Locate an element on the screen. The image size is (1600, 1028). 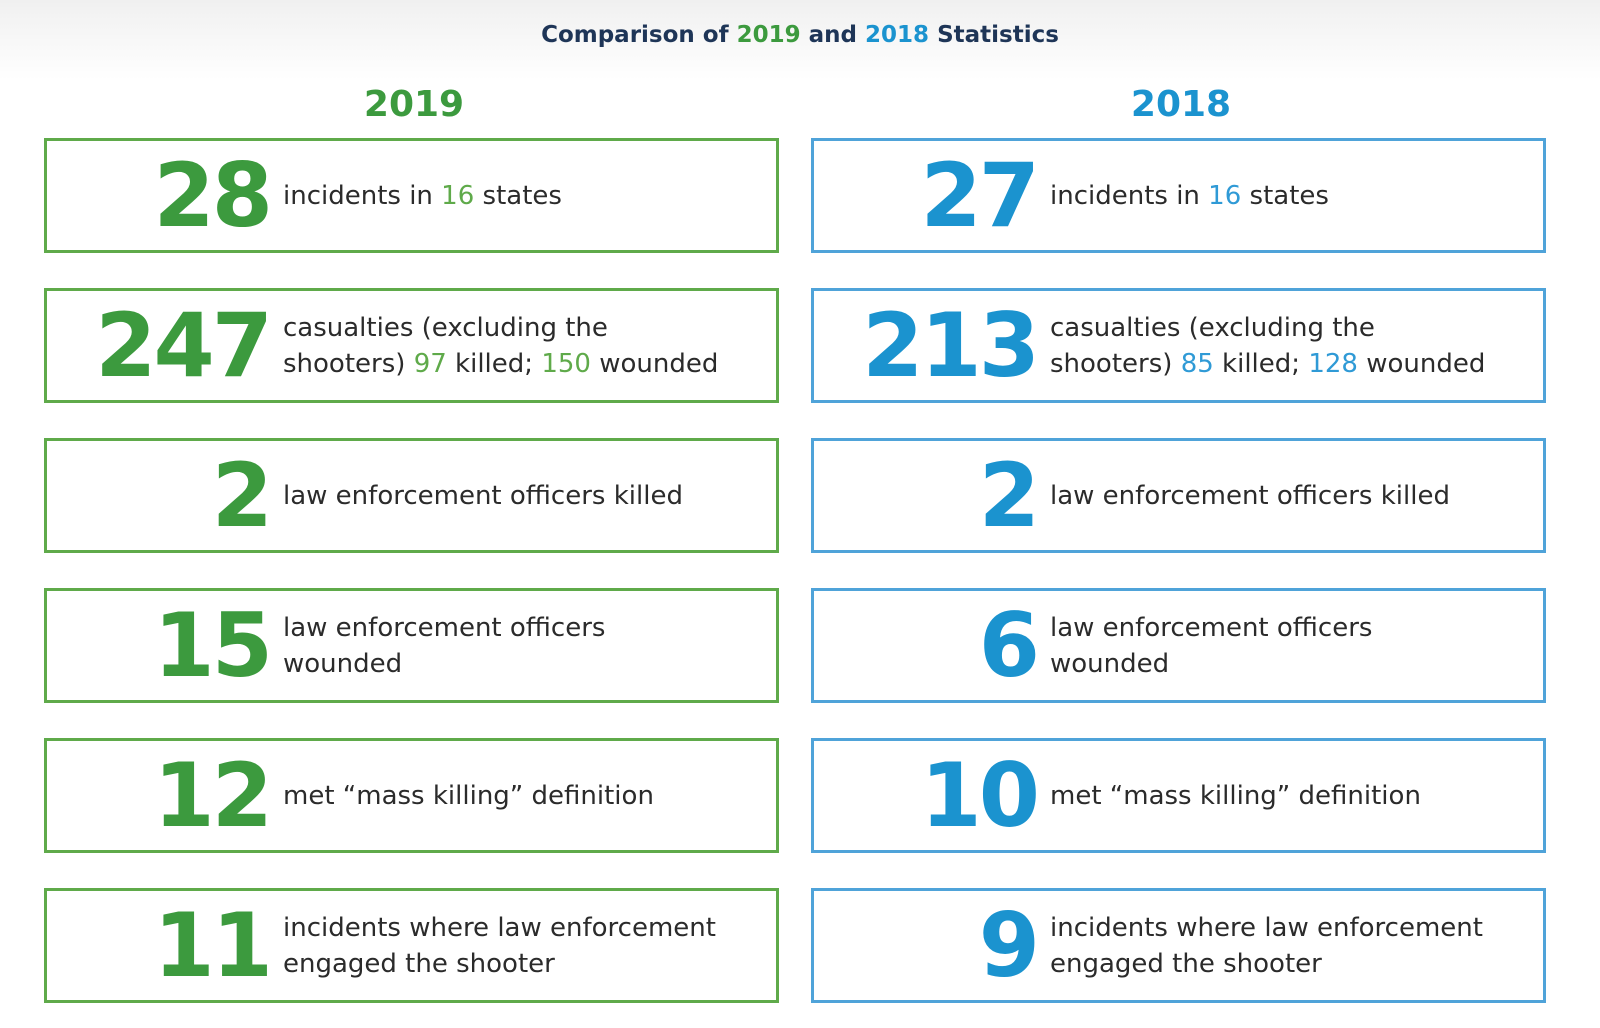
stat-number: 6 is located at coordinates (1009, 645).